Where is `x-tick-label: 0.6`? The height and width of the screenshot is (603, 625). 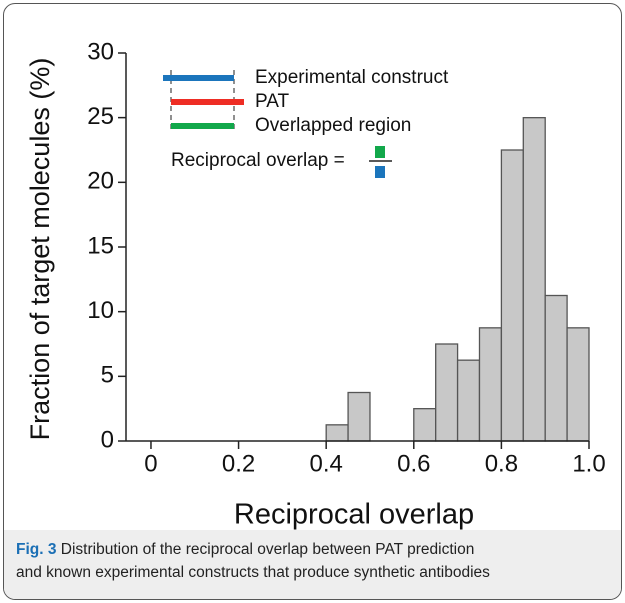
x-tick-label: 0.6 is located at coordinates (413, 463).